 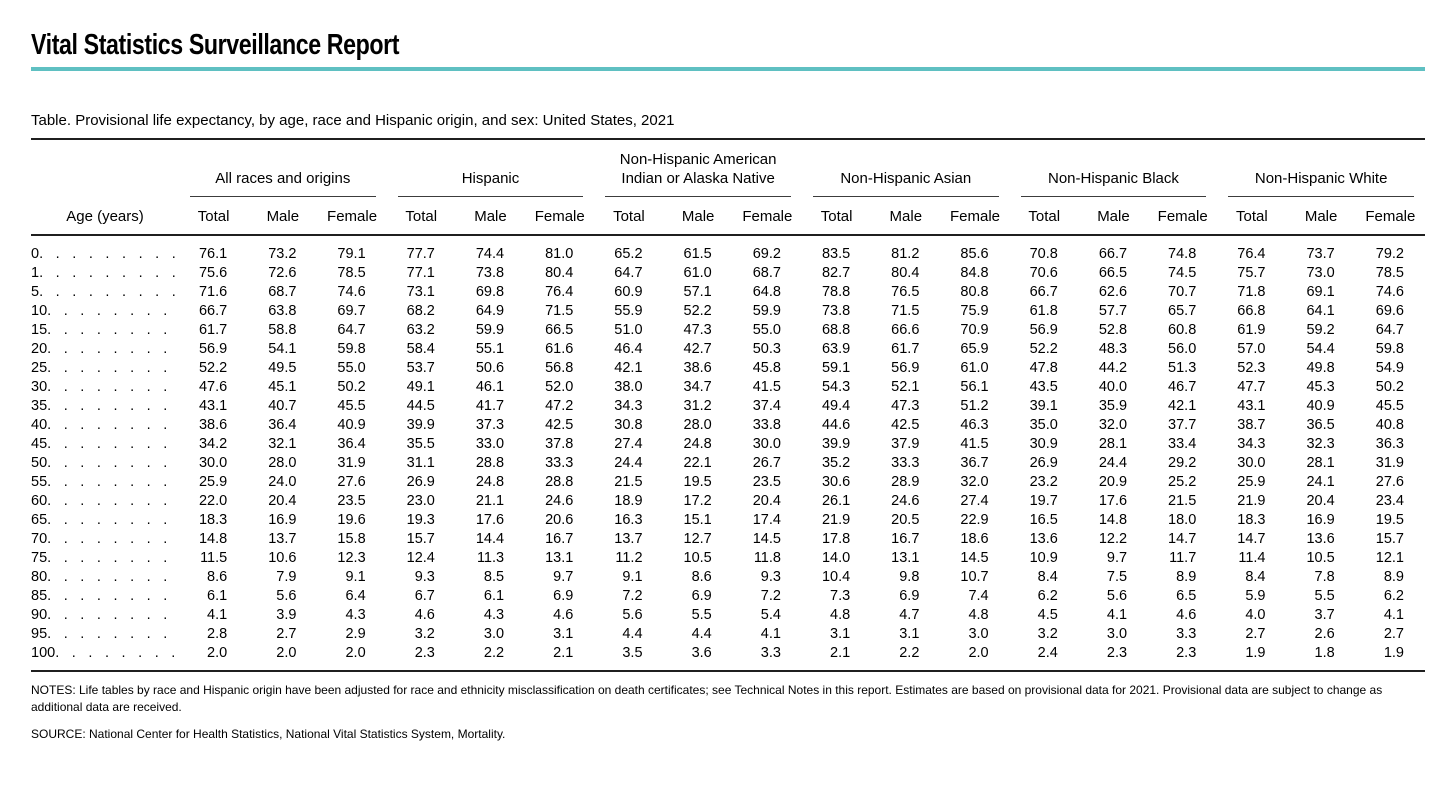 I want to click on value-cell: 28.0, so click(x=282, y=462).